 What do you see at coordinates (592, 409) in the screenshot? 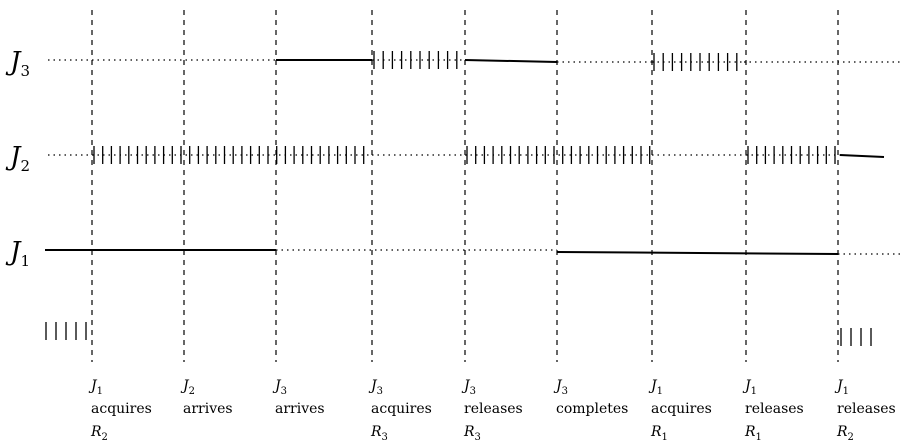
I see `svg-text: completes` at bounding box center [592, 409].